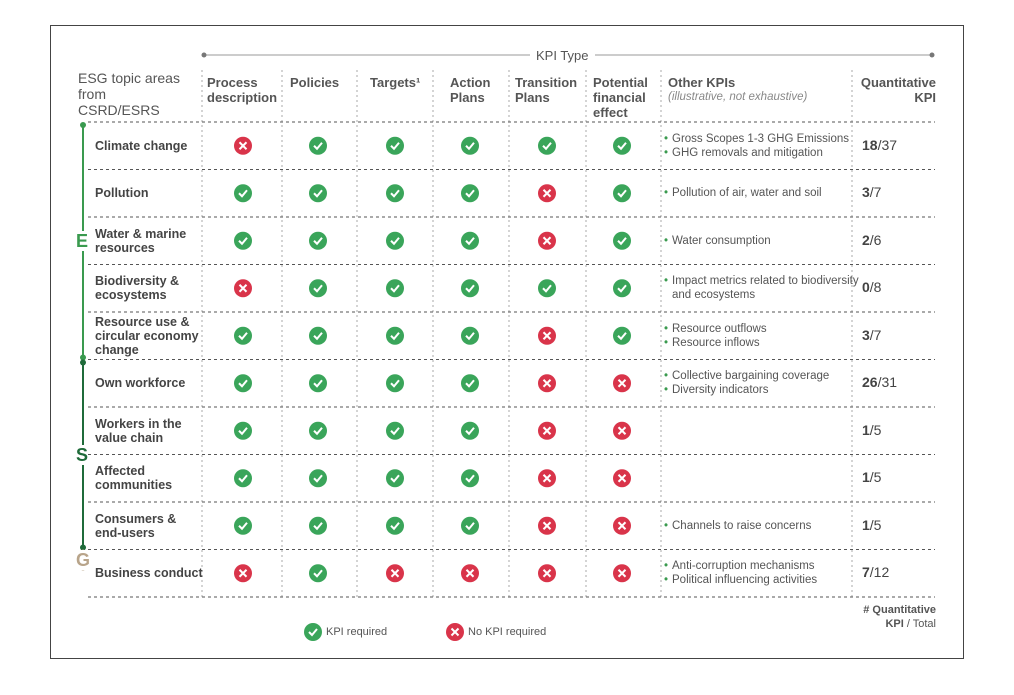 This screenshot has height=695, width=1014. What do you see at coordinates (875, 239) in the screenshot?
I see `kpi-total: /6` at bounding box center [875, 239].